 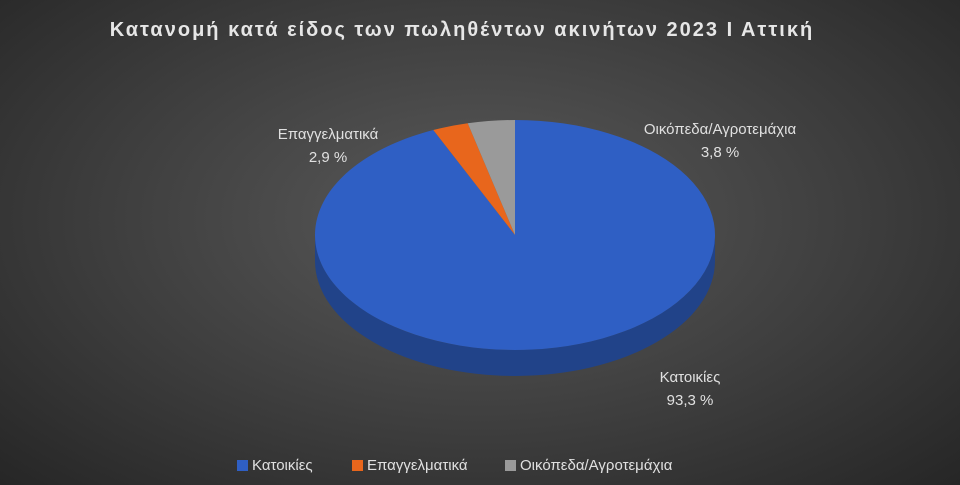 What do you see at coordinates (690, 400) in the screenshot?
I see `data-label-value: 93,3 %` at bounding box center [690, 400].